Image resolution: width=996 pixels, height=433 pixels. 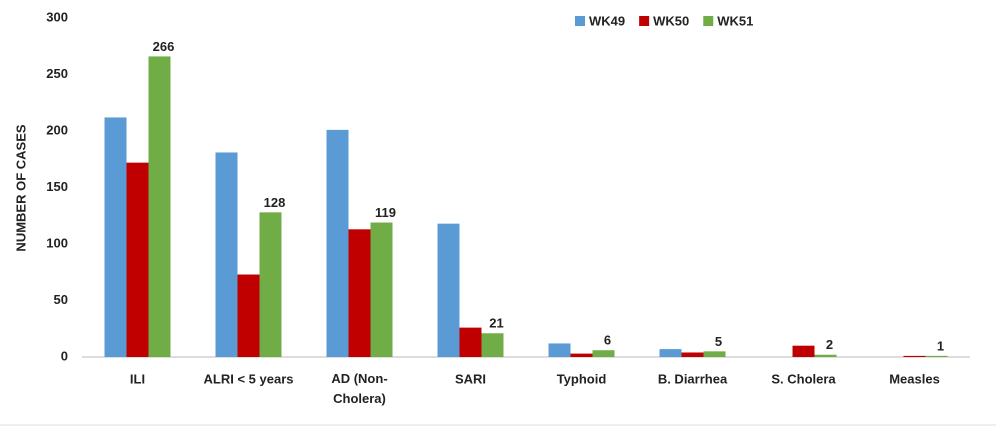 I want to click on data-label: 6, so click(x=607, y=340).